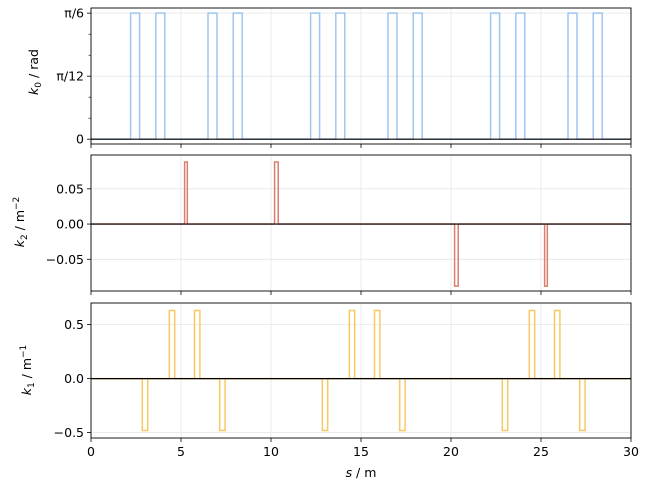  What do you see at coordinates (181, 451) in the screenshot?
I see `xtick-label-1: 5` at bounding box center [181, 451].